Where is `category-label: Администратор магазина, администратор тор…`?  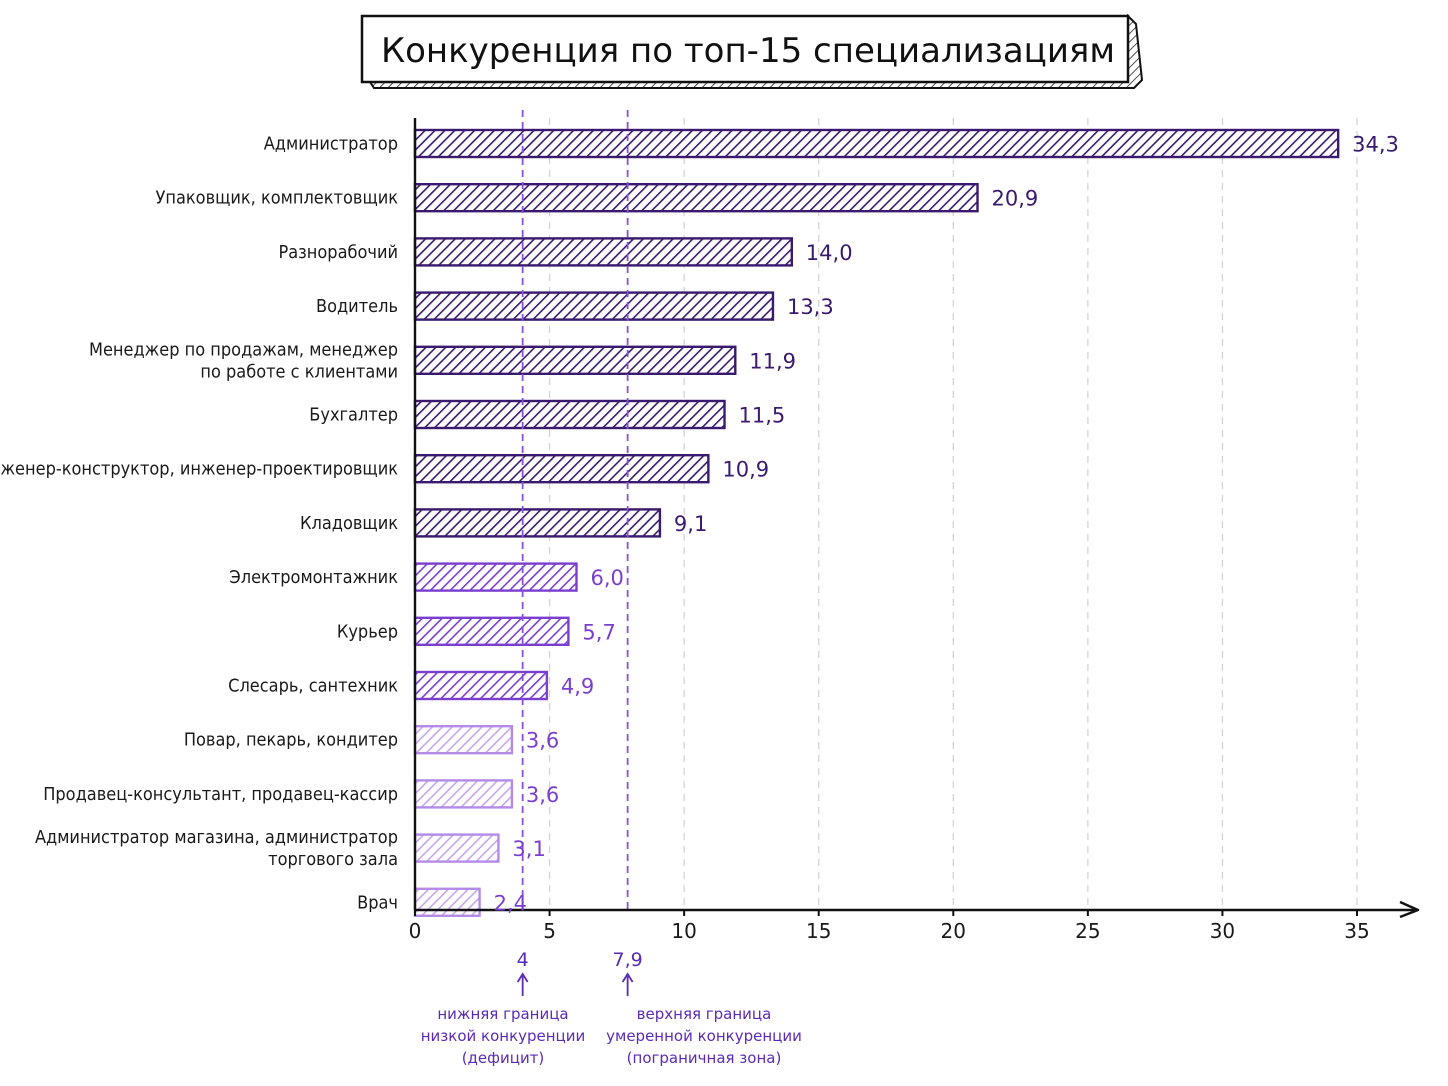 category-label: Администратор магазина, администратор тор… is located at coordinates (216, 848).